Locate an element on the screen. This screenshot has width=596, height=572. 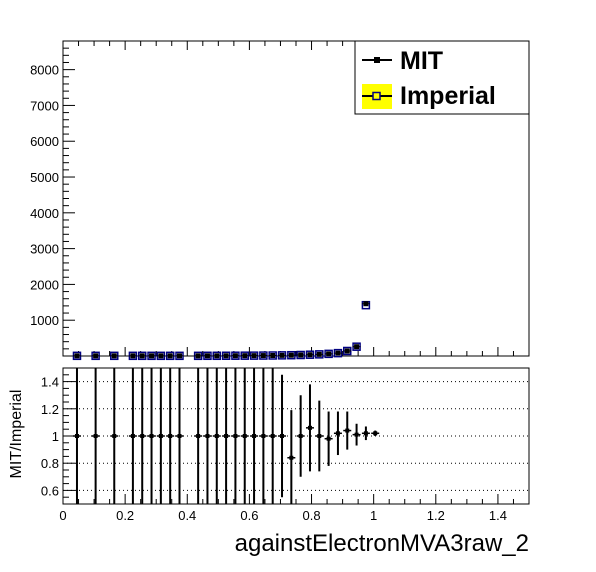
legend-mit-marker is located at coordinates (377, 60).